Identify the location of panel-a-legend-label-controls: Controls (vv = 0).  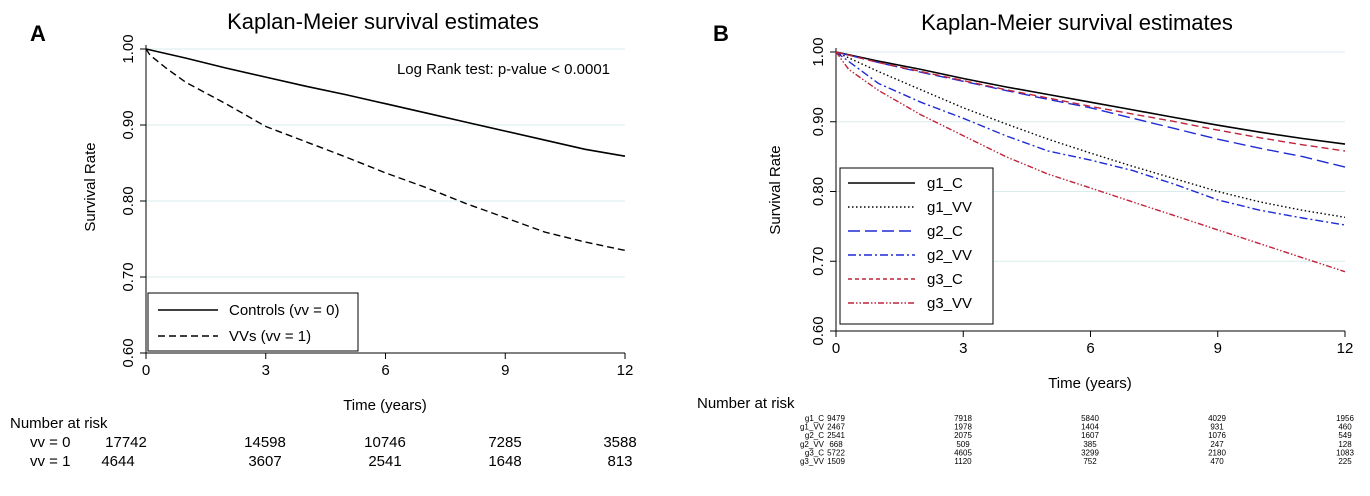
(284, 310).